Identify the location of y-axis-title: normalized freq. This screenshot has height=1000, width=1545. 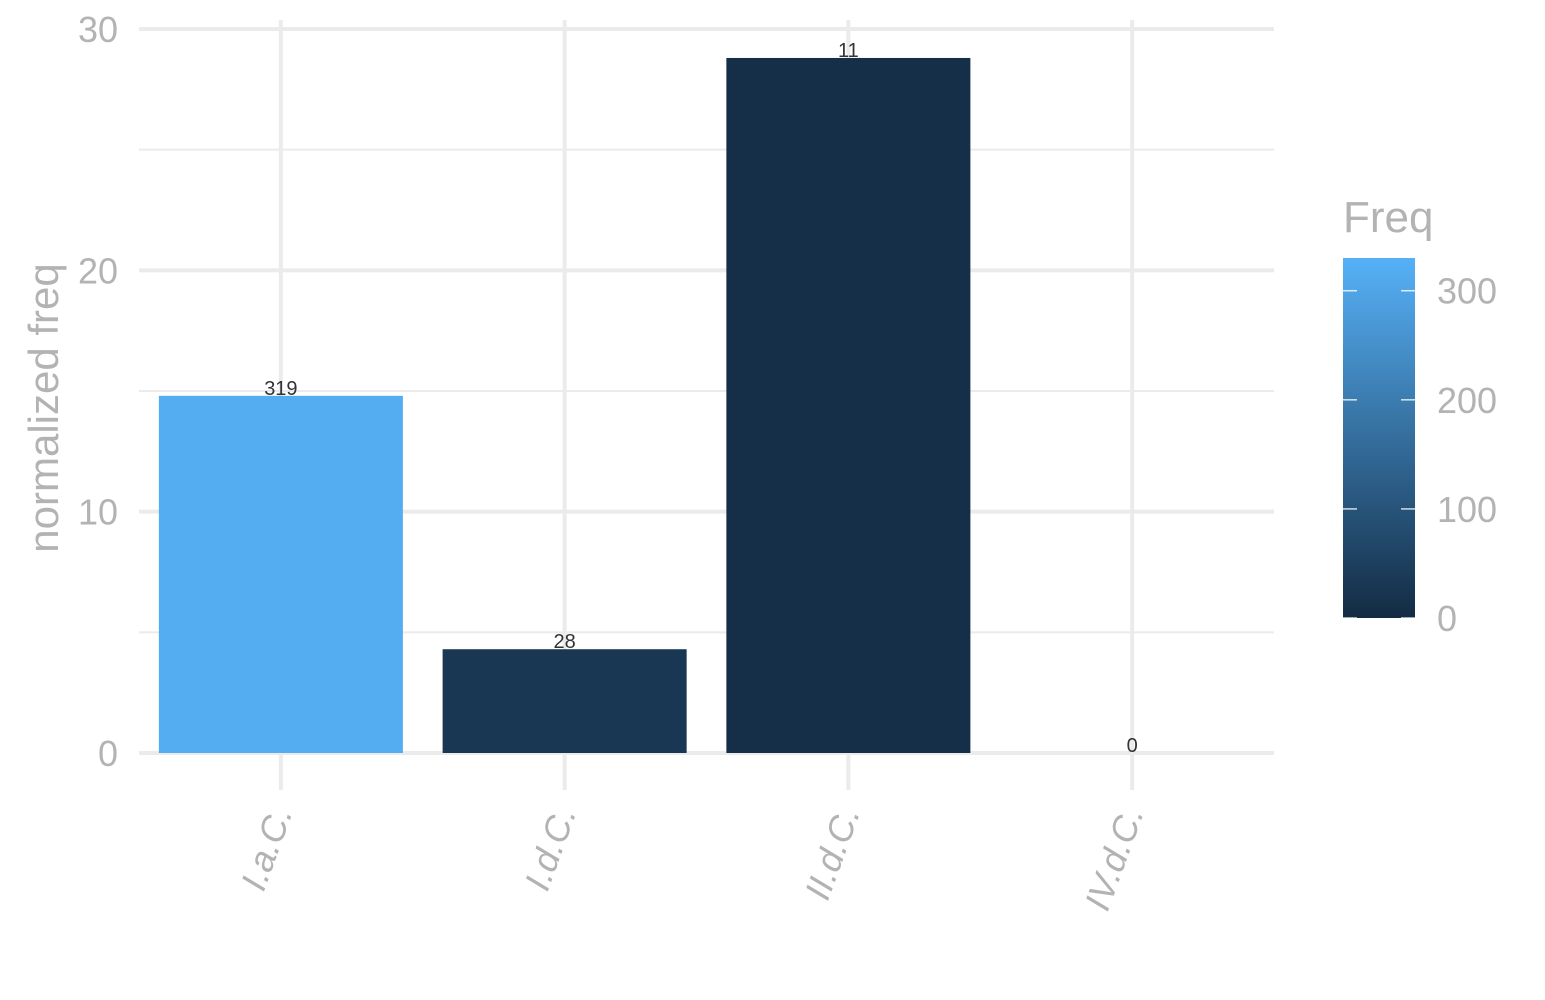
(43, 407).